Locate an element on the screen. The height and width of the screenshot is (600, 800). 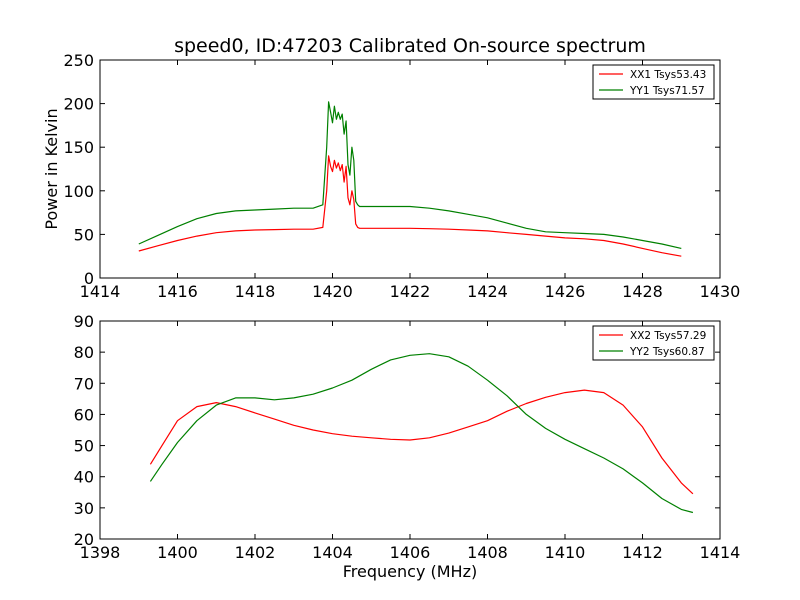
bottom-xtick-label: 1412 is located at coordinates (642, 552).